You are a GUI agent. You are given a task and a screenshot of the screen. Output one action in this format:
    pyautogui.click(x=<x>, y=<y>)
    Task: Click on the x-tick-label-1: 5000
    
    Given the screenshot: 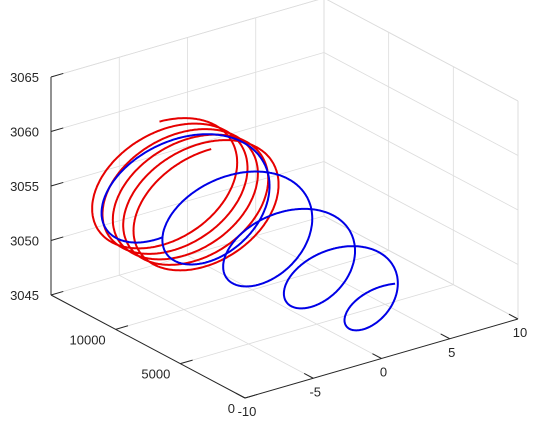 What is the action you would take?
    pyautogui.click(x=155, y=374)
    